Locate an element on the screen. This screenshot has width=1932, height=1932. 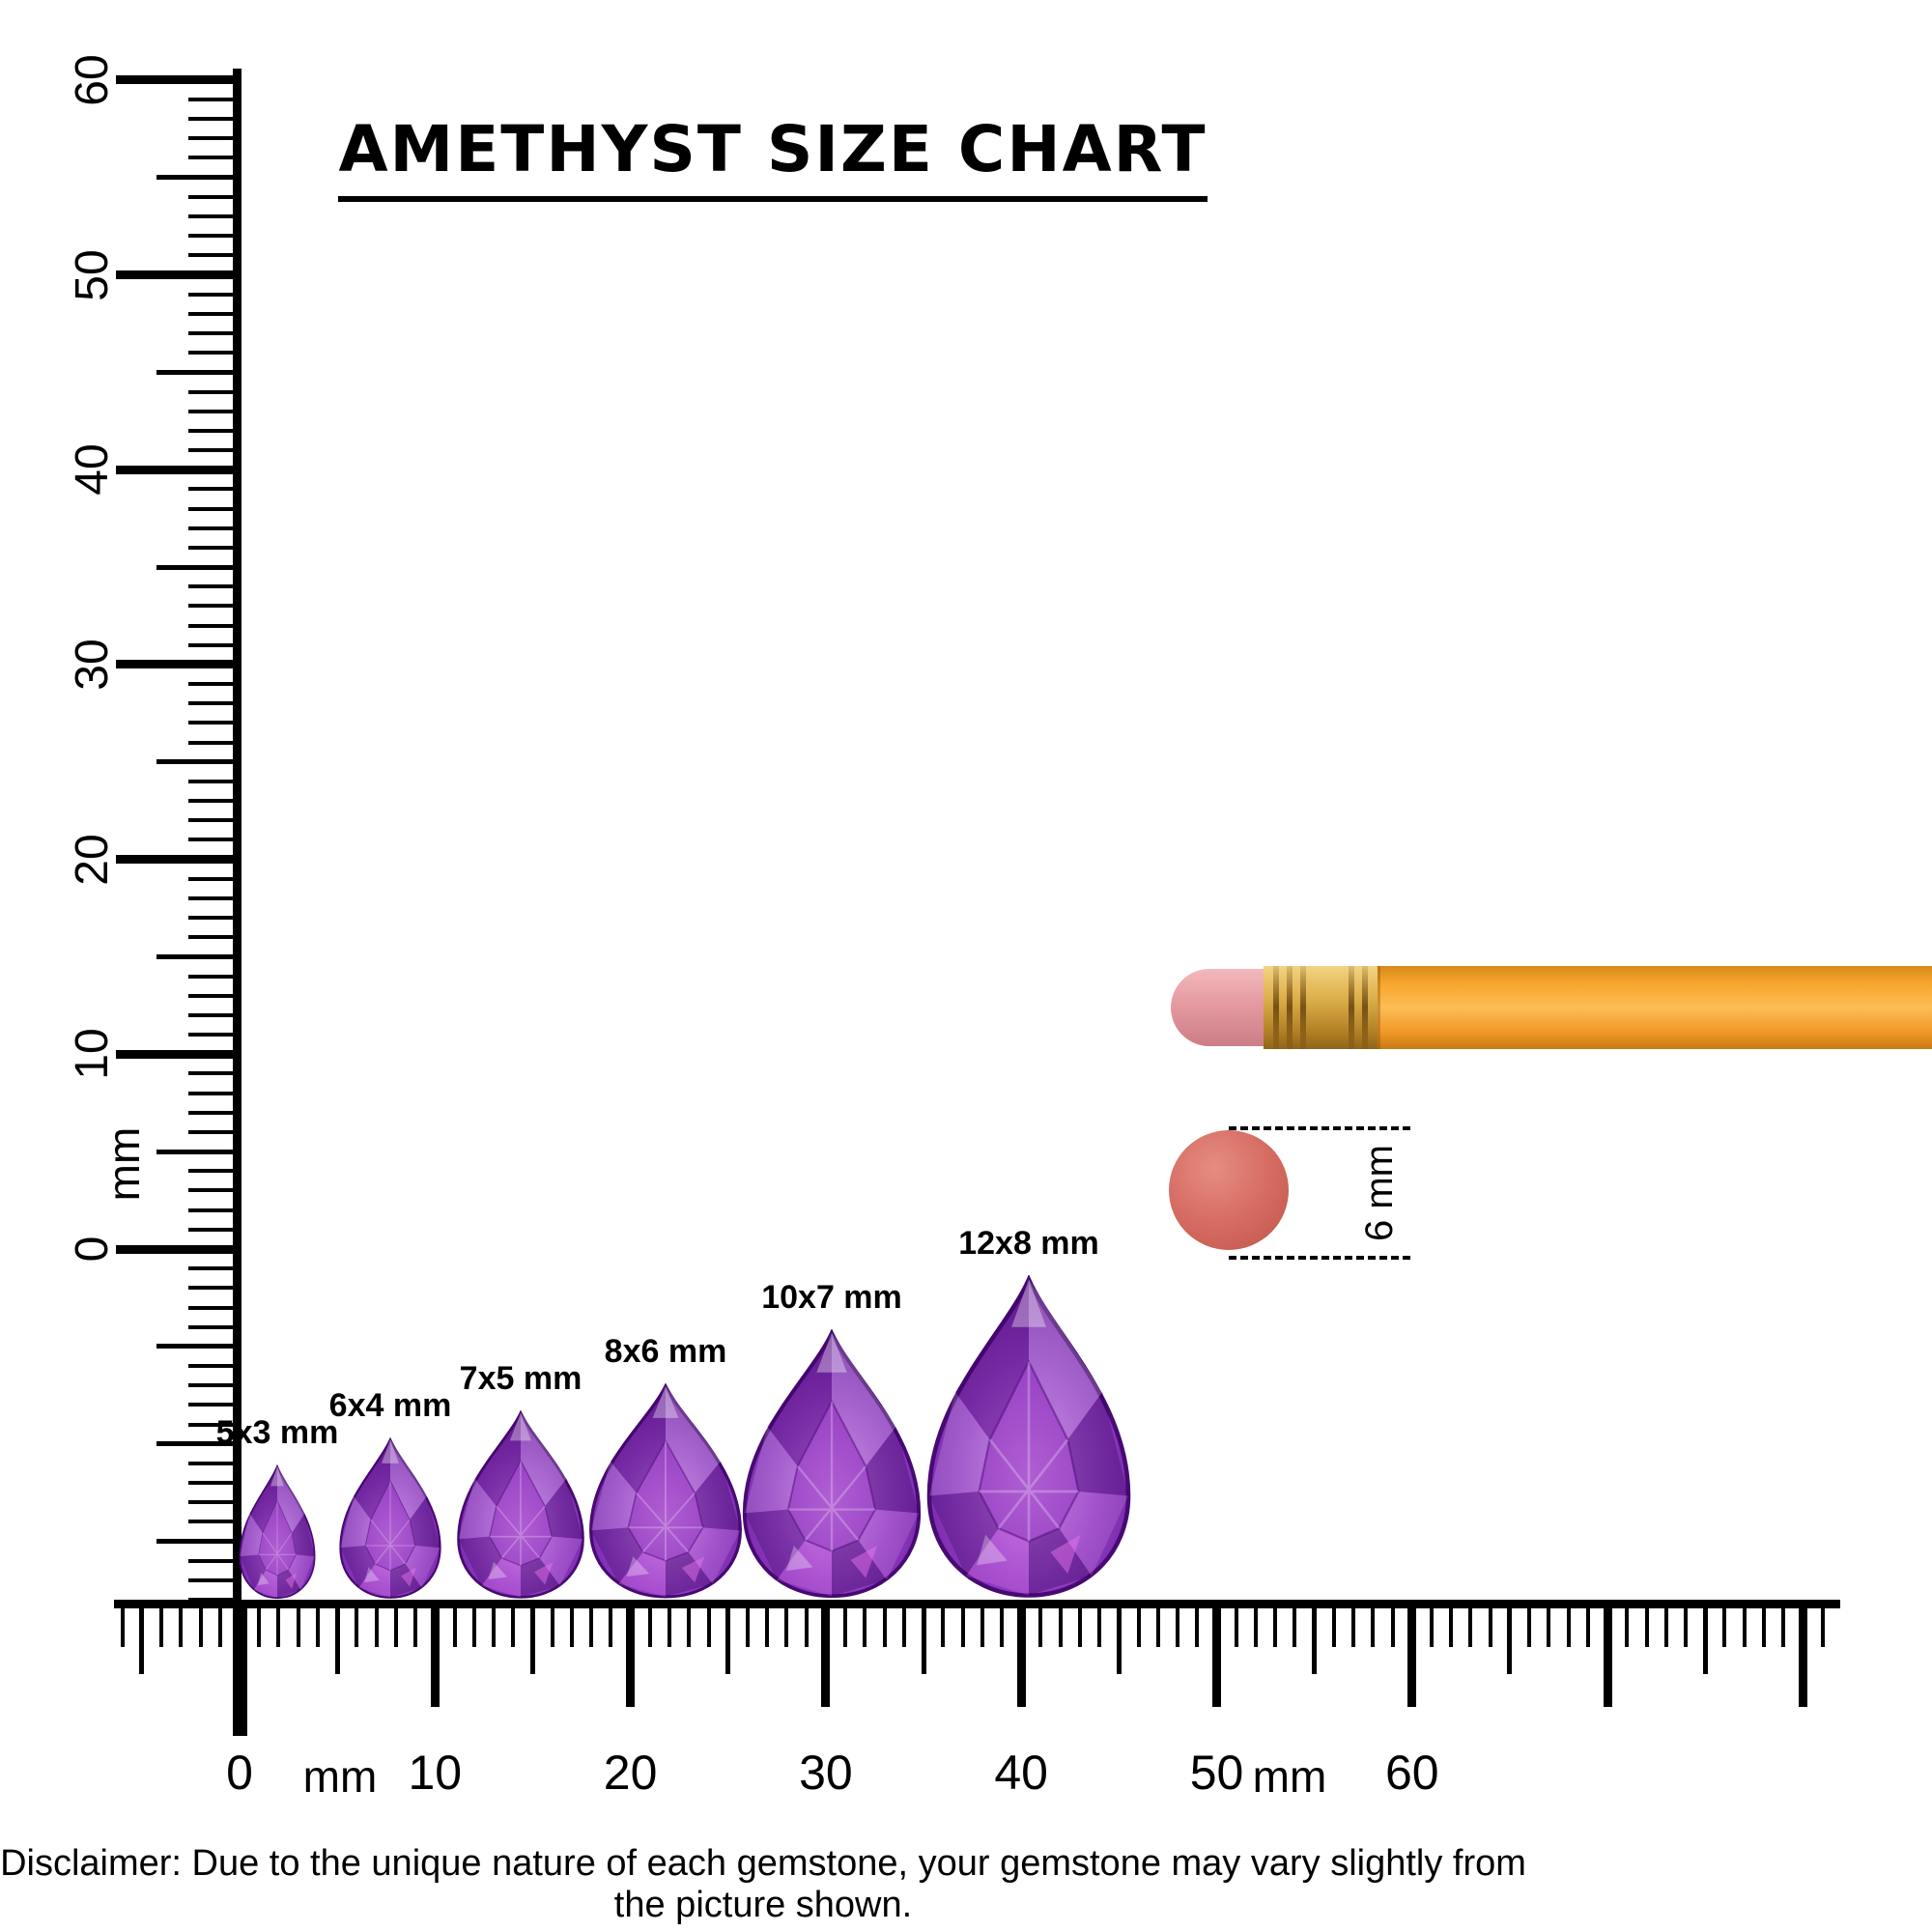
gem-size-label: 8x6 mm is located at coordinates (665, 1351).